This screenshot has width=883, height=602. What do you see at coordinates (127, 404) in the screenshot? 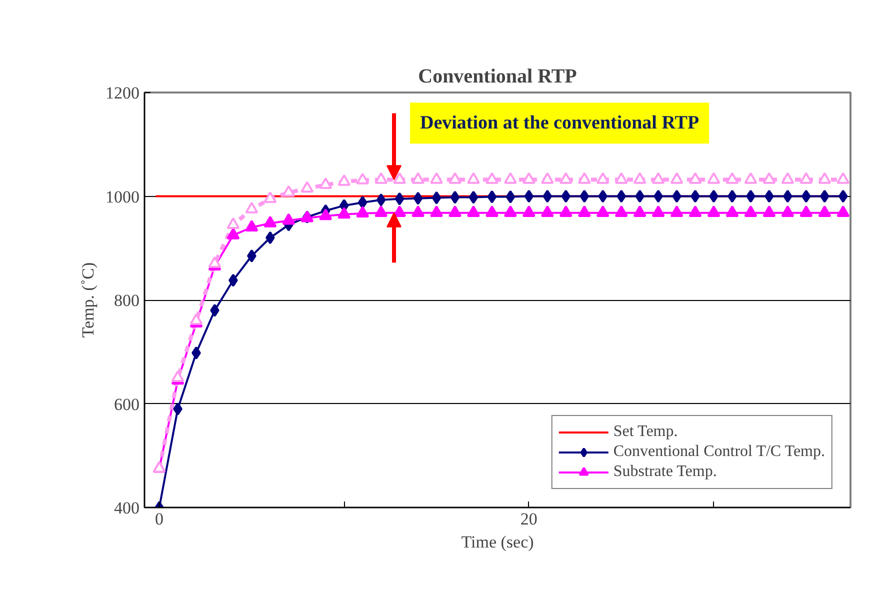
I see `y-tick-label: 600` at bounding box center [127, 404].